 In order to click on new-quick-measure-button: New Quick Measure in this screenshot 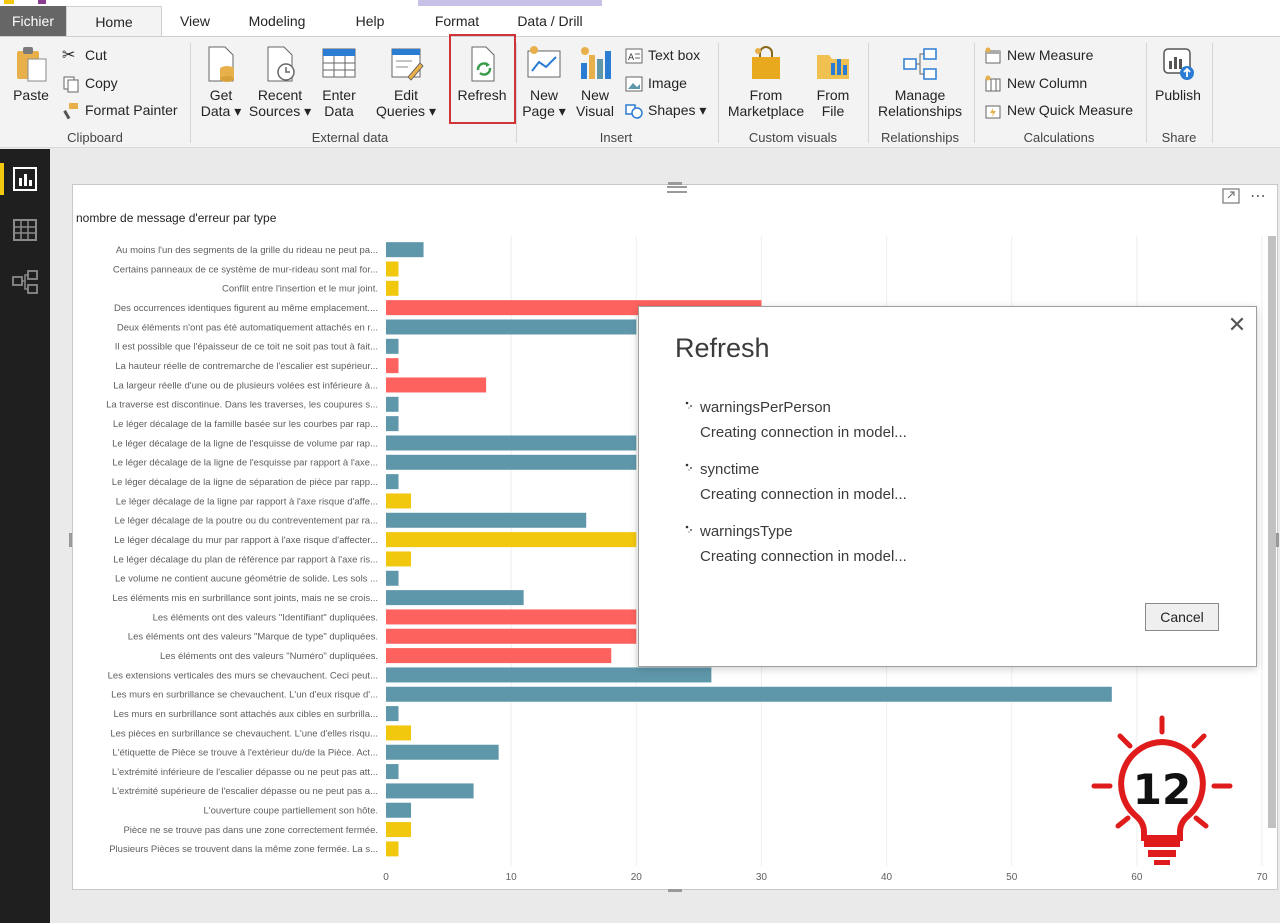, I will do `click(1058, 110)`.